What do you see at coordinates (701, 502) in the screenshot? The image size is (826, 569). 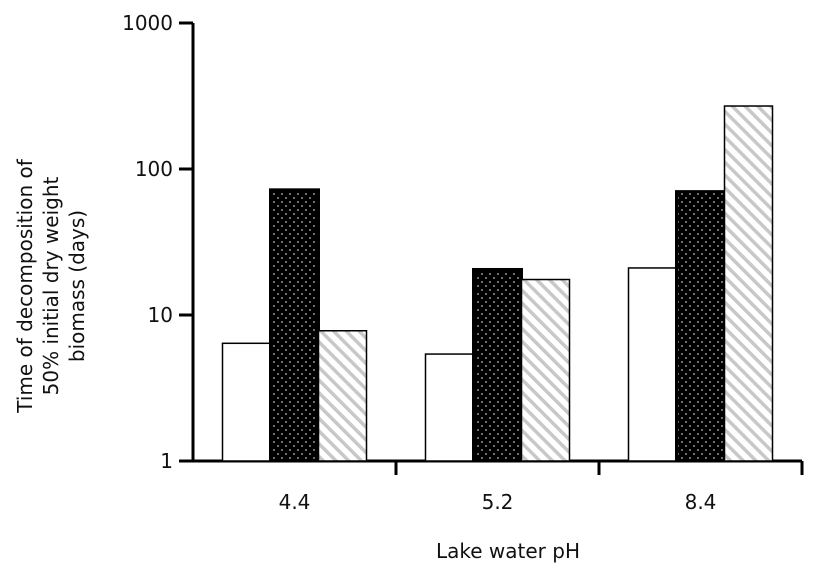 I see `x-tick-label-8.4: 8.4` at bounding box center [701, 502].